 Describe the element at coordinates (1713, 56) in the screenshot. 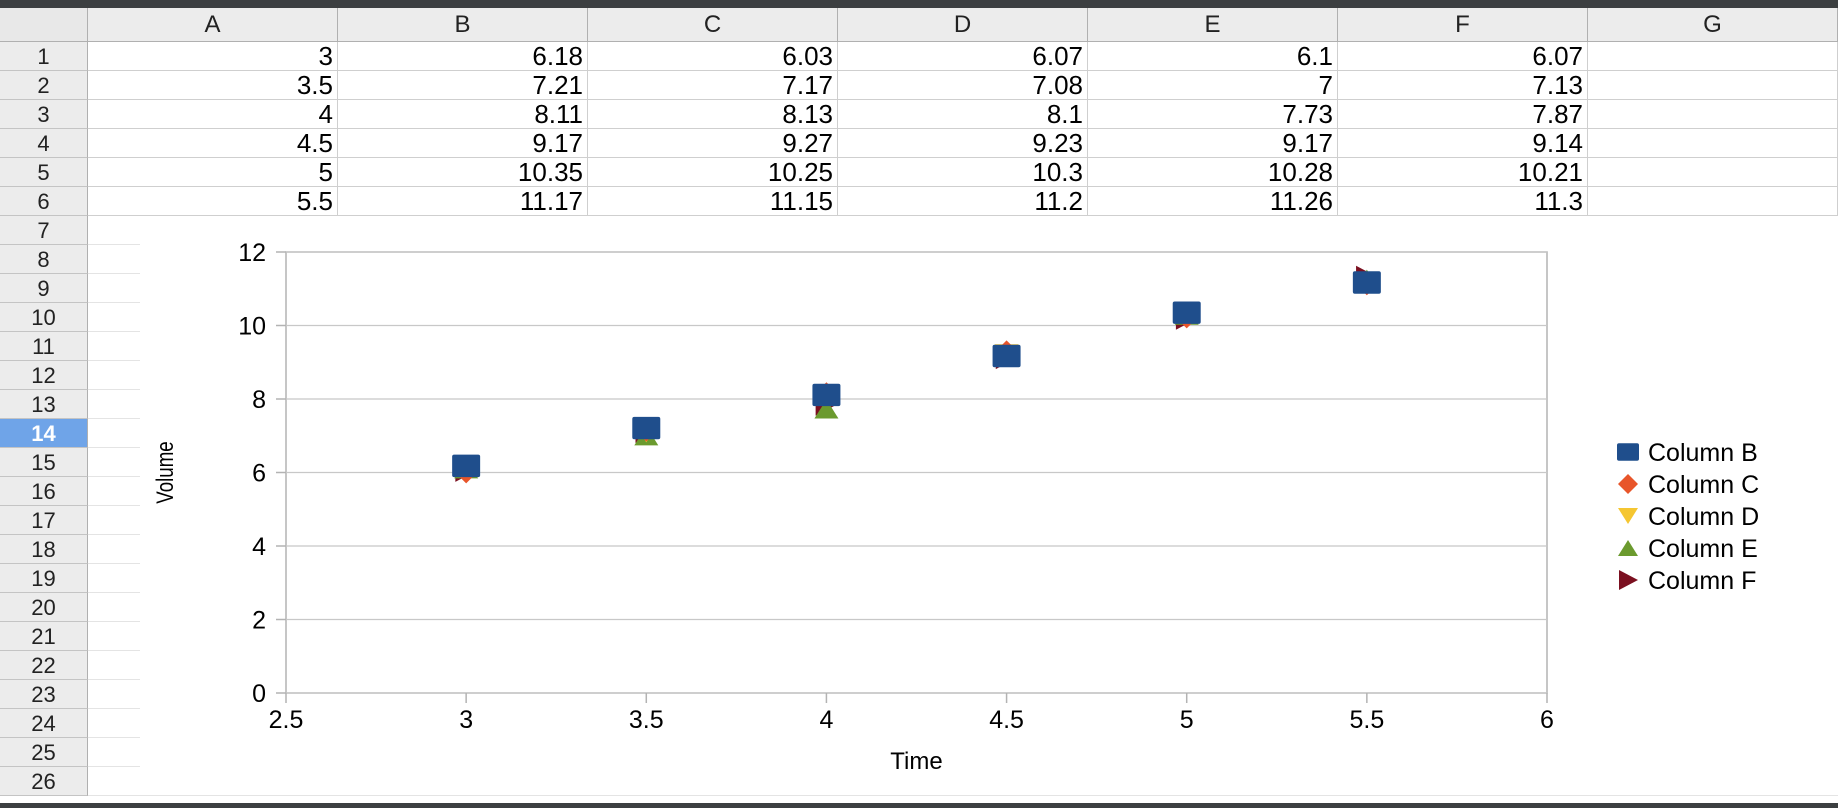

I see `cell-g1` at that location.